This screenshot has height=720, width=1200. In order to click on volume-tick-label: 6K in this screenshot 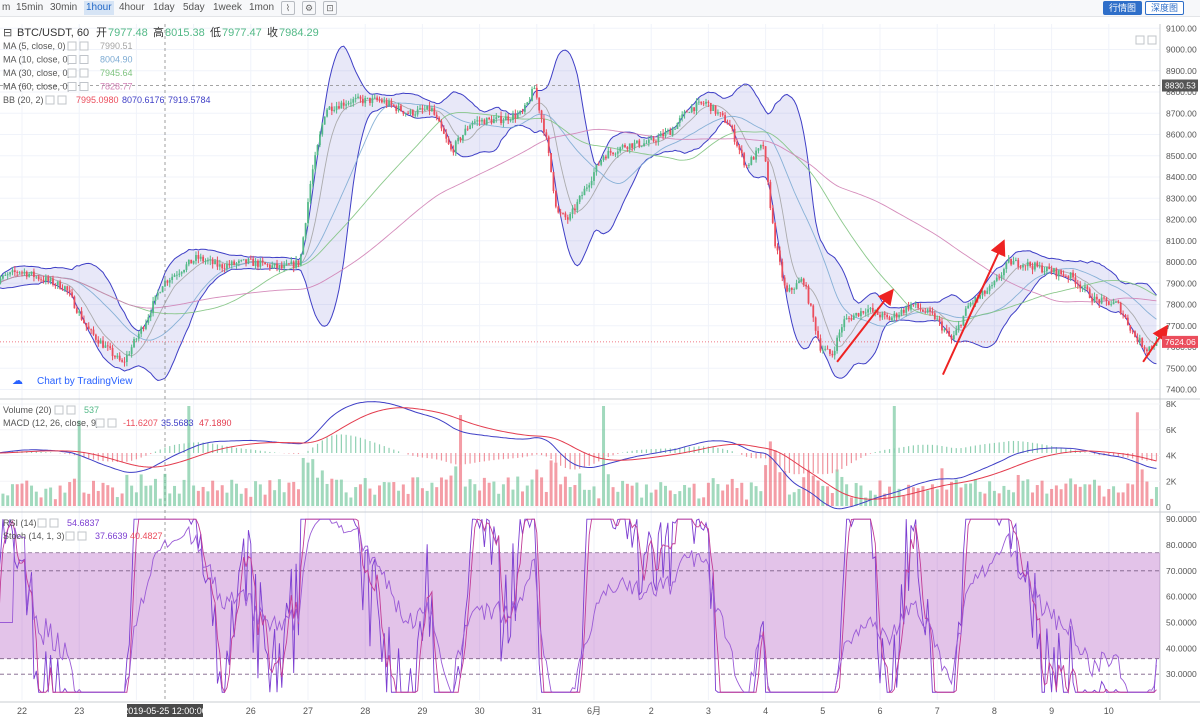, I will do `click(1171, 430)`.